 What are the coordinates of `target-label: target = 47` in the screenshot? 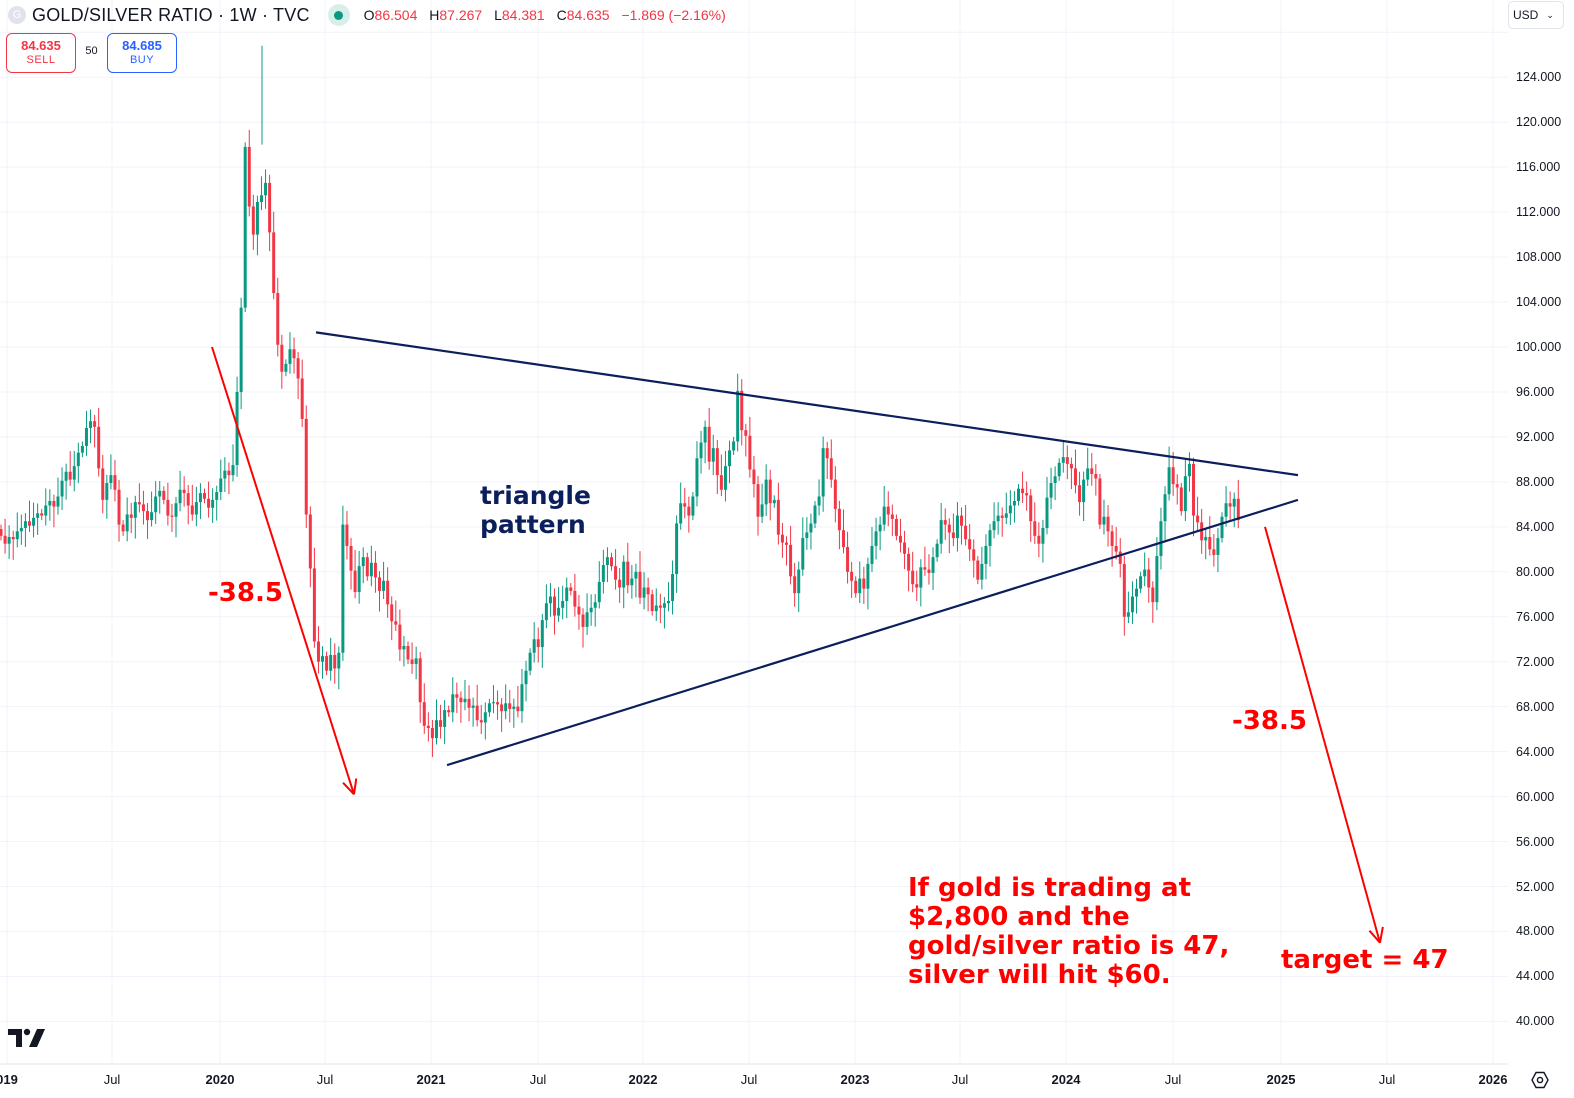 It's located at (1365, 960).